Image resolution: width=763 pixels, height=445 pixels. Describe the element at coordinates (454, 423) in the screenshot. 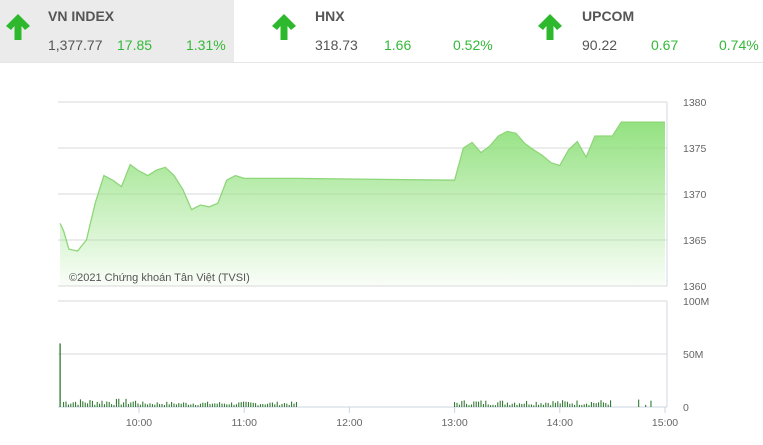

I see `svg-text: 13:00` at that location.